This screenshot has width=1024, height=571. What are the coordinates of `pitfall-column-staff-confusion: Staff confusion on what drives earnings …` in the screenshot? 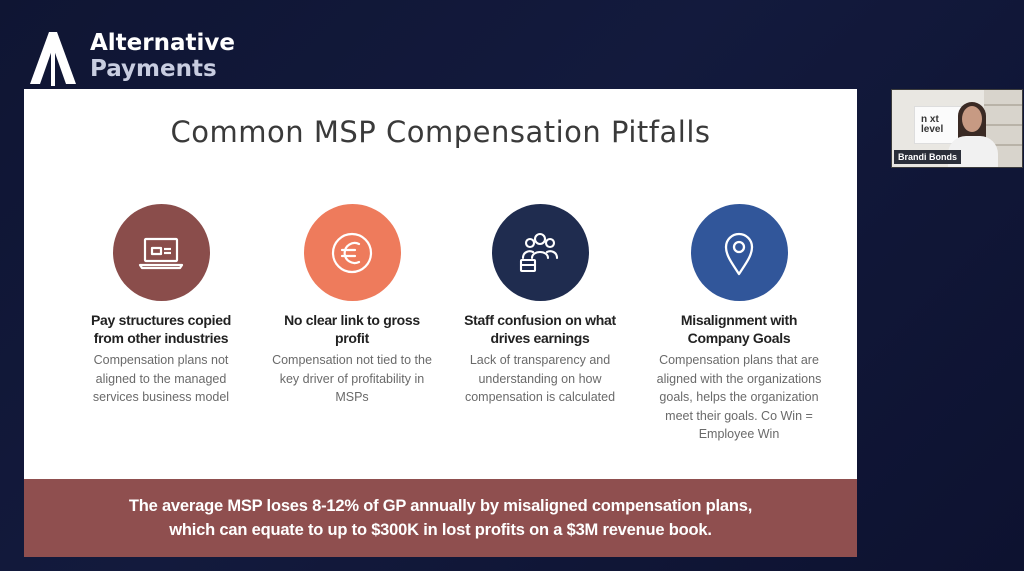 It's located at (540, 305).